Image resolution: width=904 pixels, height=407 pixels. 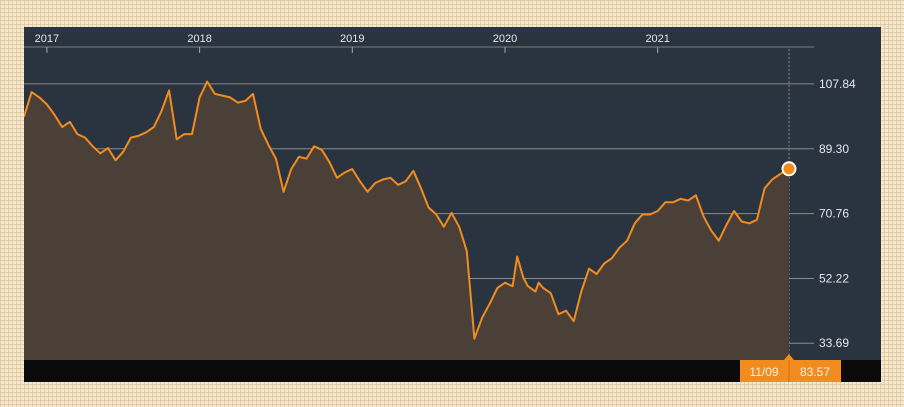 What do you see at coordinates (790, 271) in the screenshot?
I see `marker-layer: 11/09 83.57` at bounding box center [790, 271].